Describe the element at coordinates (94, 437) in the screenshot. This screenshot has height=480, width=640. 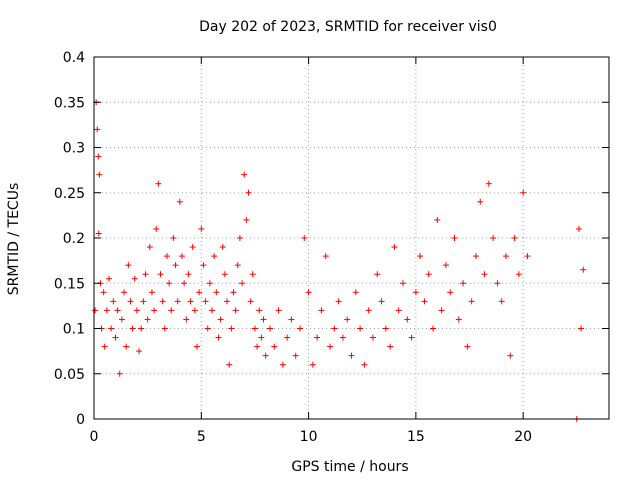
I see `x-tick-label: 0` at that location.